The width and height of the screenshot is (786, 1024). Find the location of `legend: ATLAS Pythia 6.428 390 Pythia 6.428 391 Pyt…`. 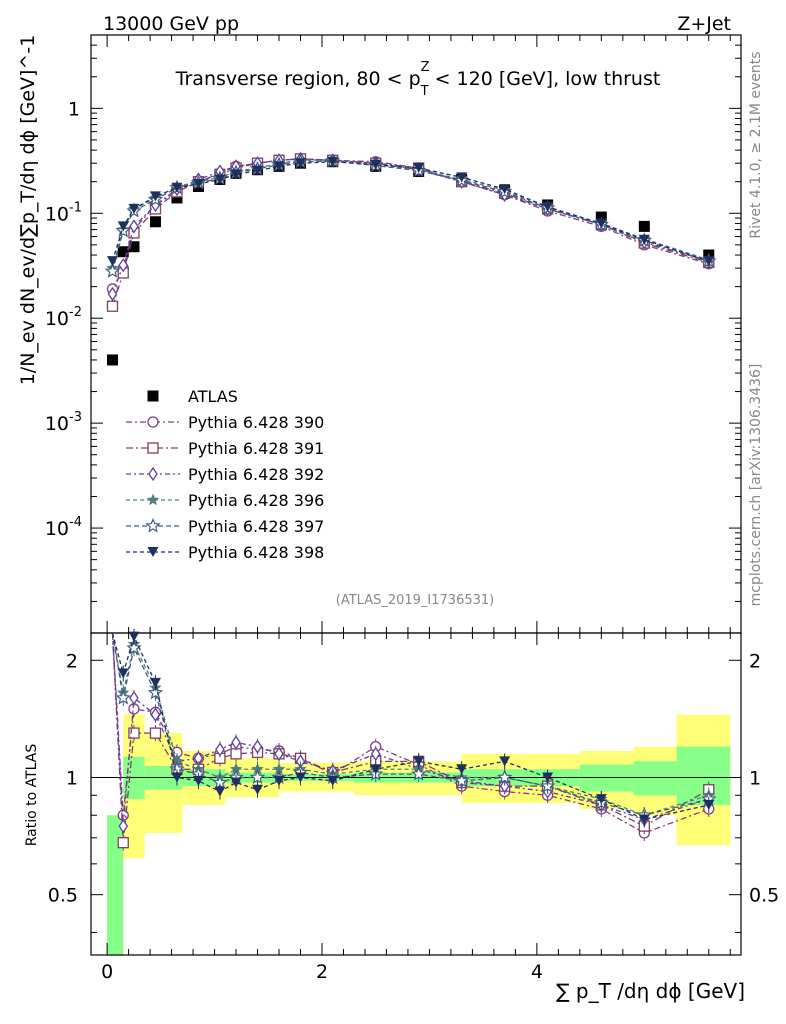

legend: ATLAS Pythia 6.428 390 Pythia 6.428 391 Pyt… is located at coordinates (225, 474).